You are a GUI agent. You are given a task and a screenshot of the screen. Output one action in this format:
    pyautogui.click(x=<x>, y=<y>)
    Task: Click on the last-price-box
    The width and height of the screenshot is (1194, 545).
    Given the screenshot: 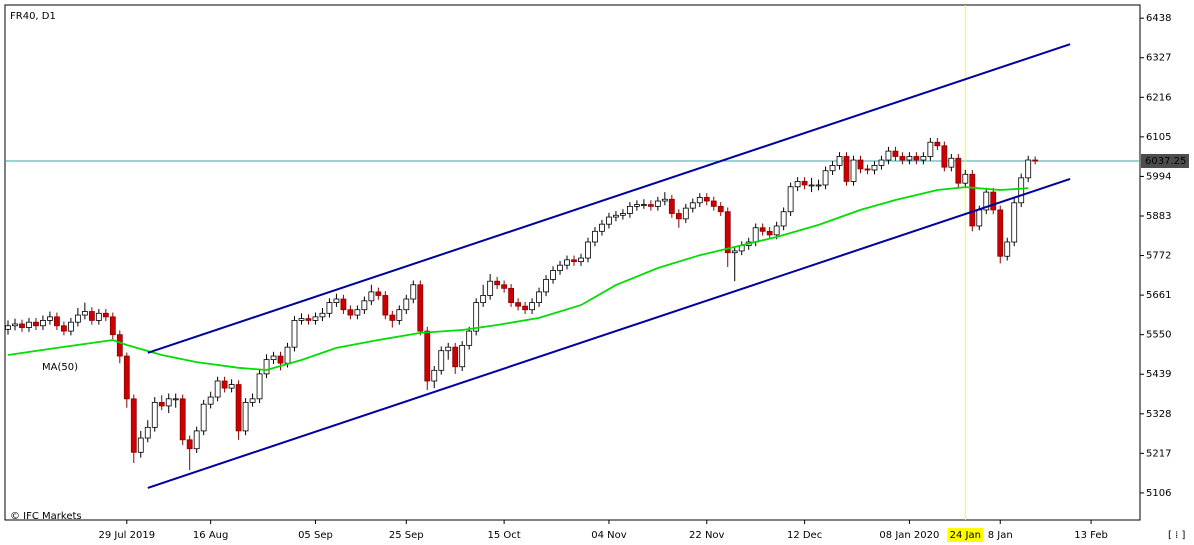 What is the action you would take?
    pyautogui.click(x=1165, y=161)
    